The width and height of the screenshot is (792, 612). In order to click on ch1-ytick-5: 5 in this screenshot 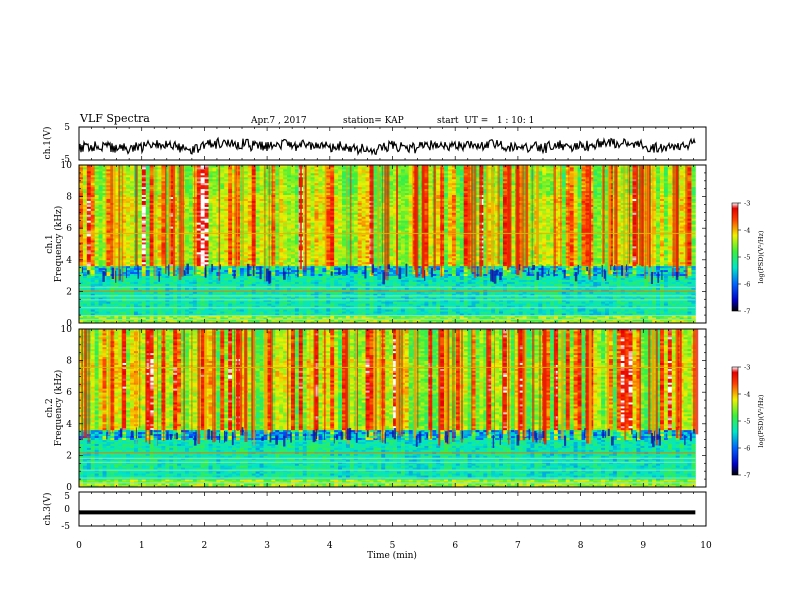, I will do `click(67, 128)`.